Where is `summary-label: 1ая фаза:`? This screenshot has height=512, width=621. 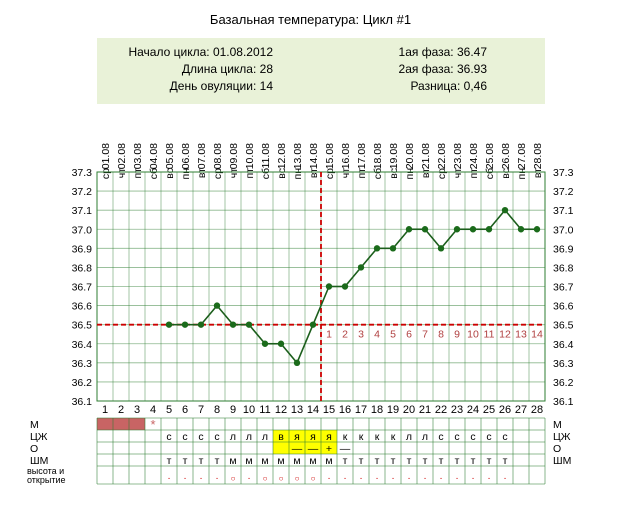 summary-label: 1ая фаза: is located at coordinates (426, 52).